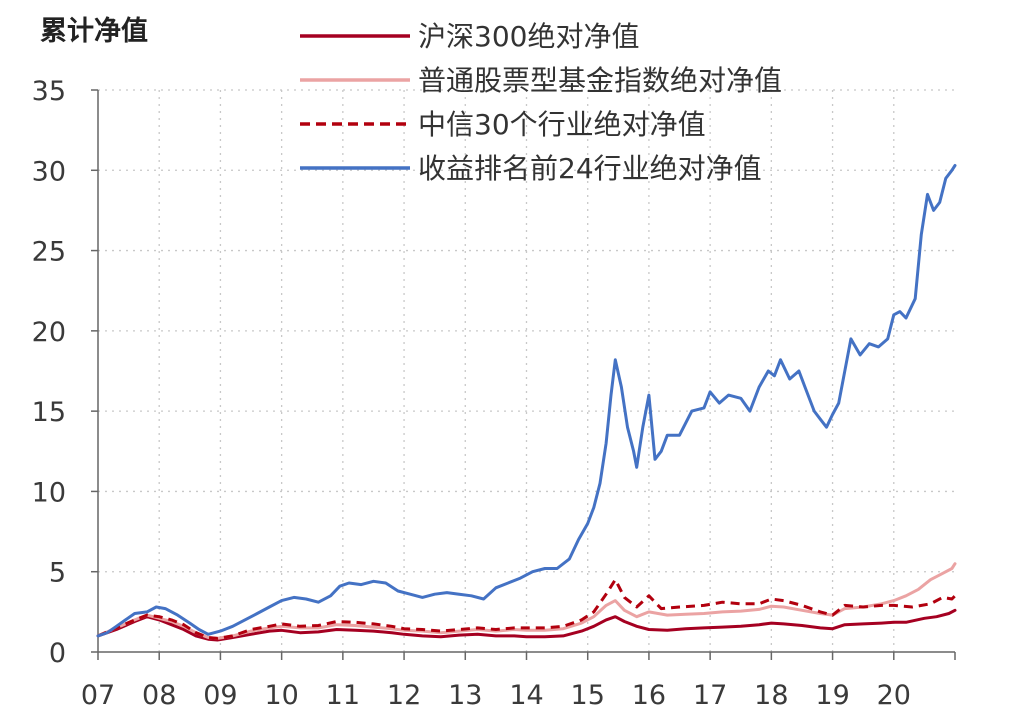 Image resolution: width=1018 pixels, height=720 pixels. What do you see at coordinates (649, 695) in the screenshot?
I see `x-tick-label: 16` at bounding box center [649, 695].